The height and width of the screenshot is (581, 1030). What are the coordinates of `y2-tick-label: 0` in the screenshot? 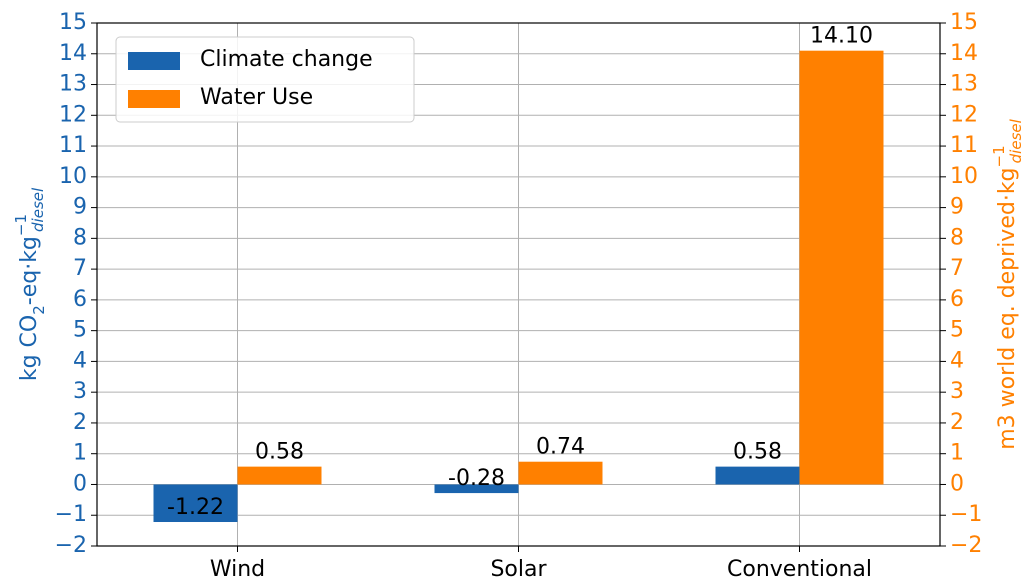 It's located at (957, 483).